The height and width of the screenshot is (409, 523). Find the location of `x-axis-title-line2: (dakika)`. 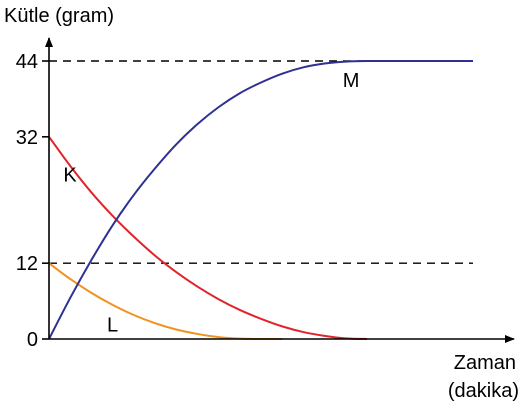

x-axis-title-line2: (dakika) is located at coordinates (483, 391).